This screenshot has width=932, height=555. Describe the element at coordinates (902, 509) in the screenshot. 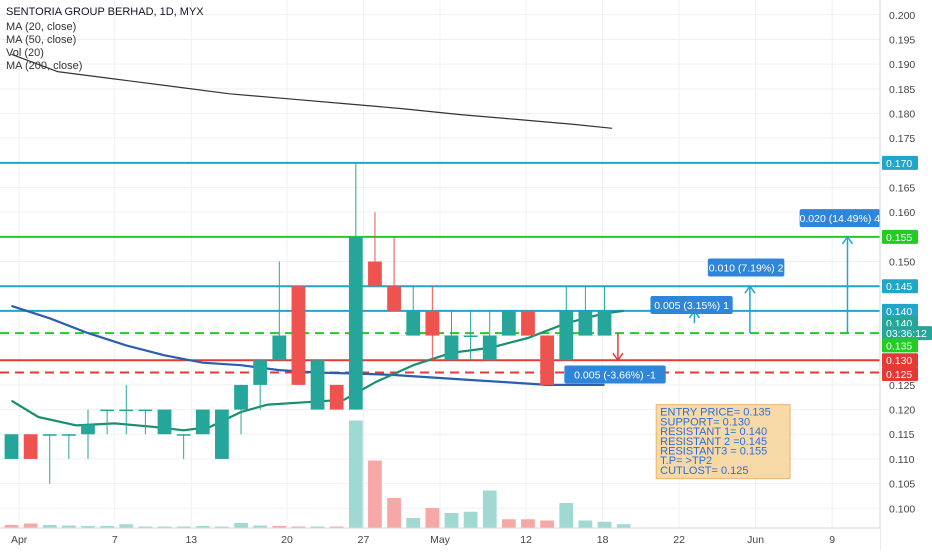

I see `price-tick-label: 0.100` at that location.